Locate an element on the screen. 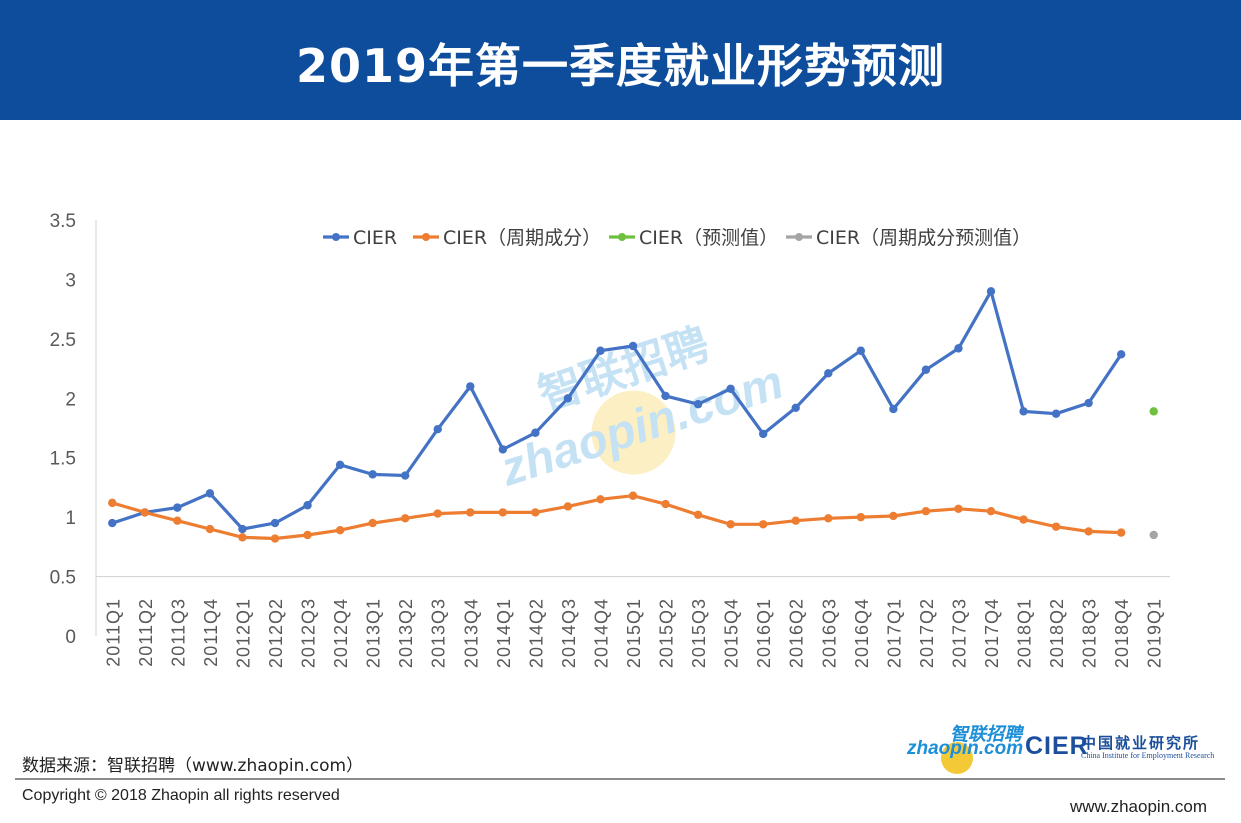  y-tick-label: 2 is located at coordinates (70, 399).